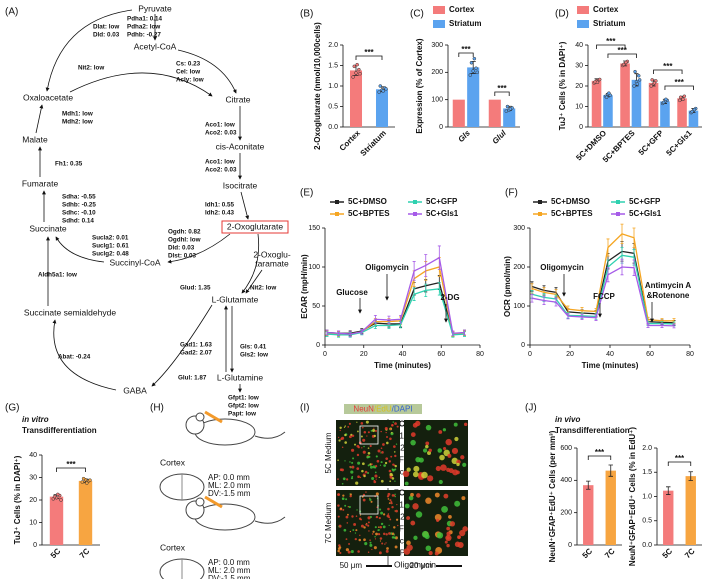 This screenshot has height=579, width=709. What do you see at coordinates (200, 502) in the screenshot?
I see `mouse-ear` at bounding box center [200, 502].